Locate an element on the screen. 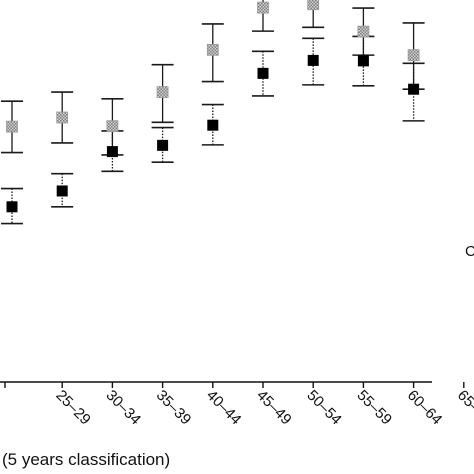 Image resolution: width=474 pixels, height=474 pixels. right-panel-letter: C is located at coordinates (469, 251).